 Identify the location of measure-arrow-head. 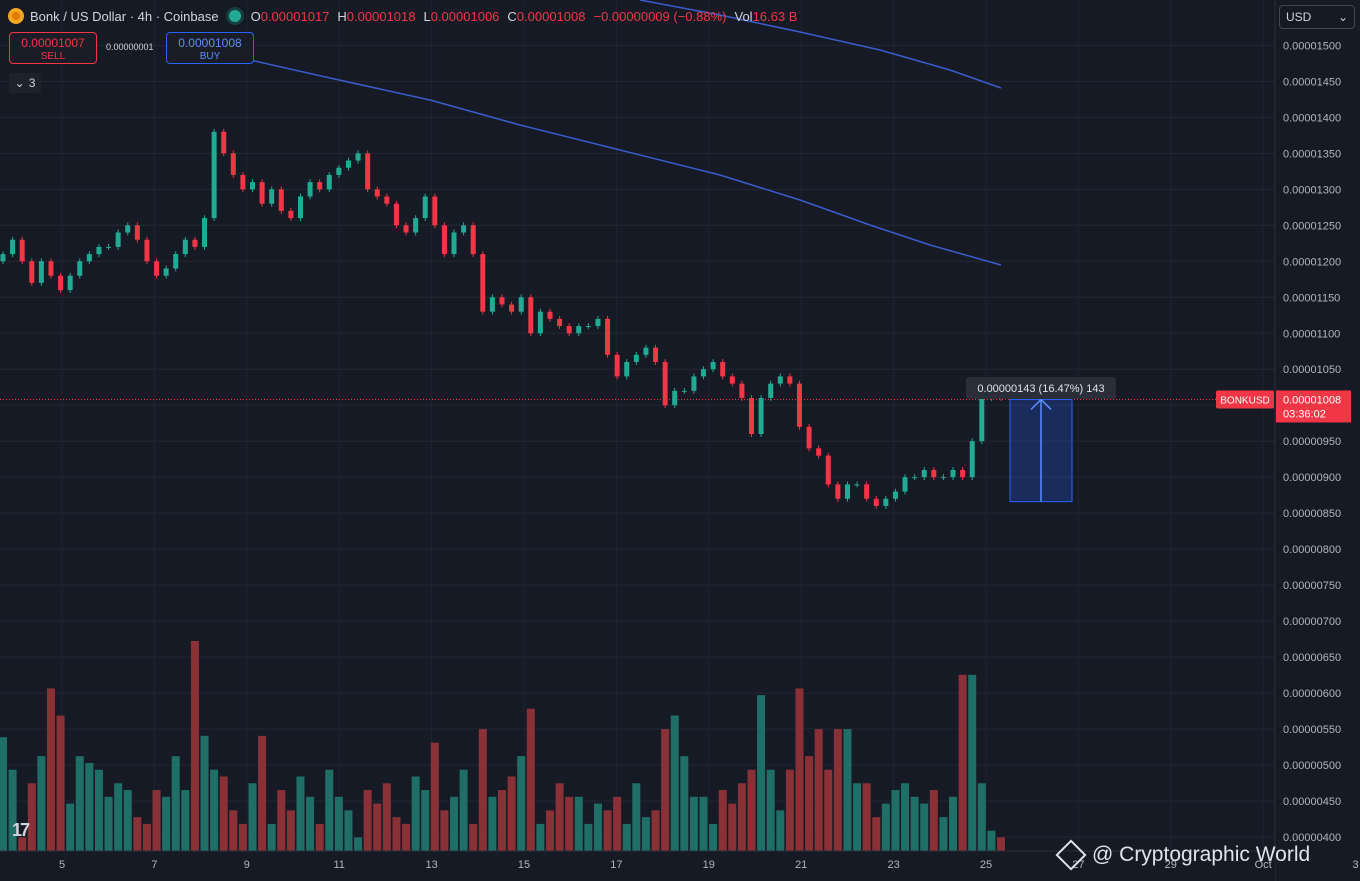
(1041, 404).